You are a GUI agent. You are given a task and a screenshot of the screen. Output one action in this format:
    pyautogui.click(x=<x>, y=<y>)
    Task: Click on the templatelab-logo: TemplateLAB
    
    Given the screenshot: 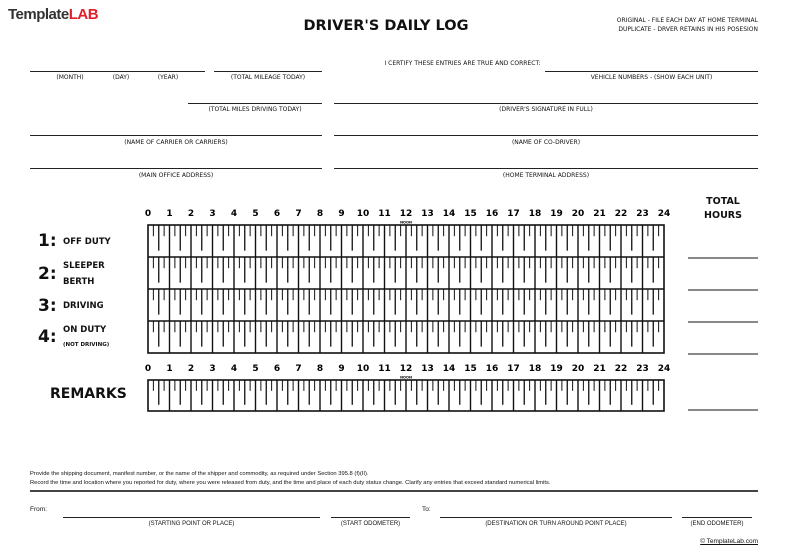 What is the action you would take?
    pyautogui.click(x=53, y=14)
    